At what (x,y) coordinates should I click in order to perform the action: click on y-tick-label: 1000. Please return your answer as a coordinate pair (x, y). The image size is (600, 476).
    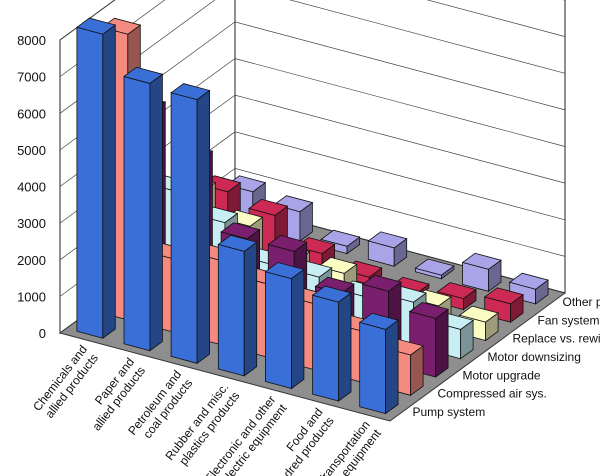
    Looking at the image, I should click on (31, 296).